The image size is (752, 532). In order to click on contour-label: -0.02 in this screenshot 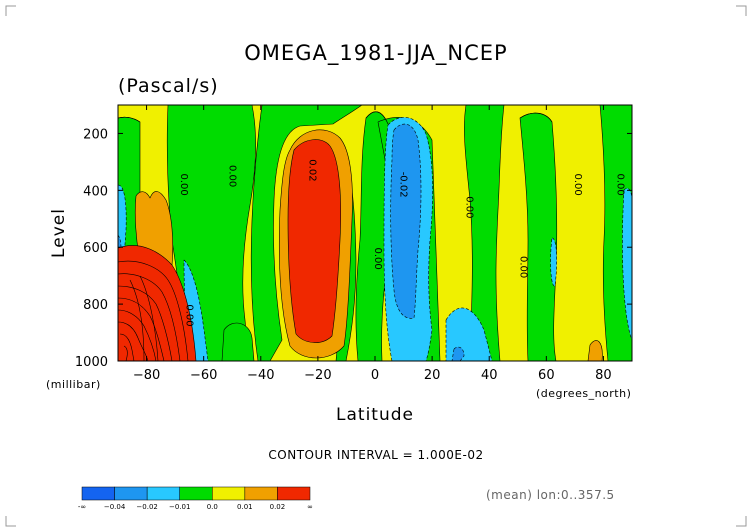, I will do `click(403, 185)`.